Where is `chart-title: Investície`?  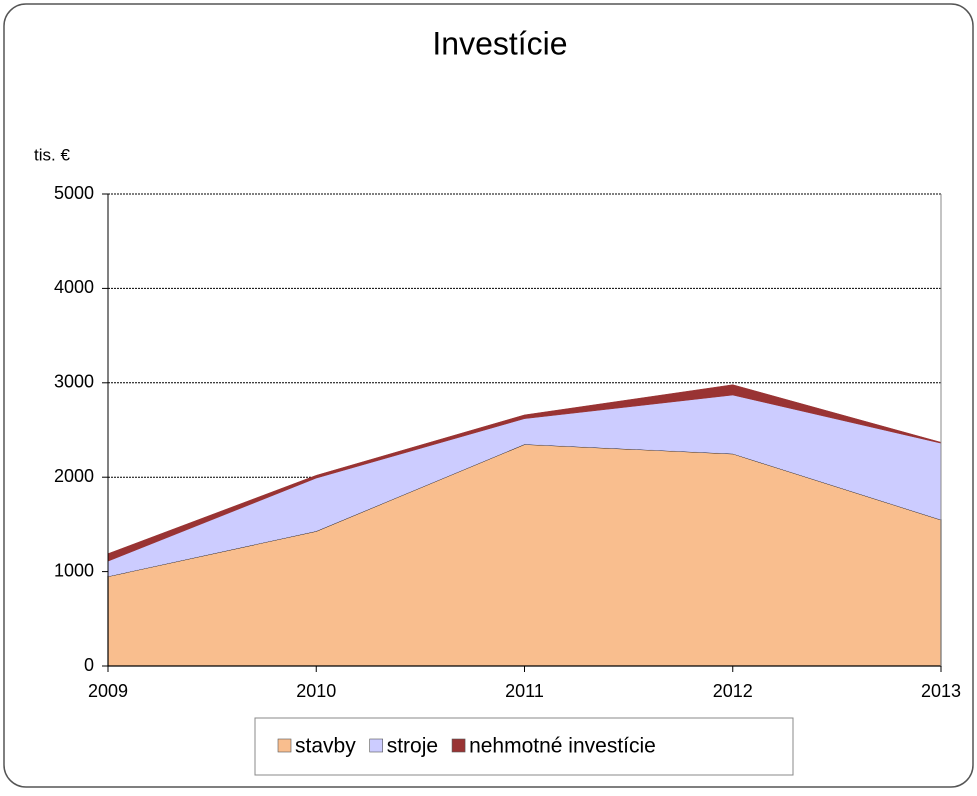
chart-title: Investície is located at coordinates (499, 43).